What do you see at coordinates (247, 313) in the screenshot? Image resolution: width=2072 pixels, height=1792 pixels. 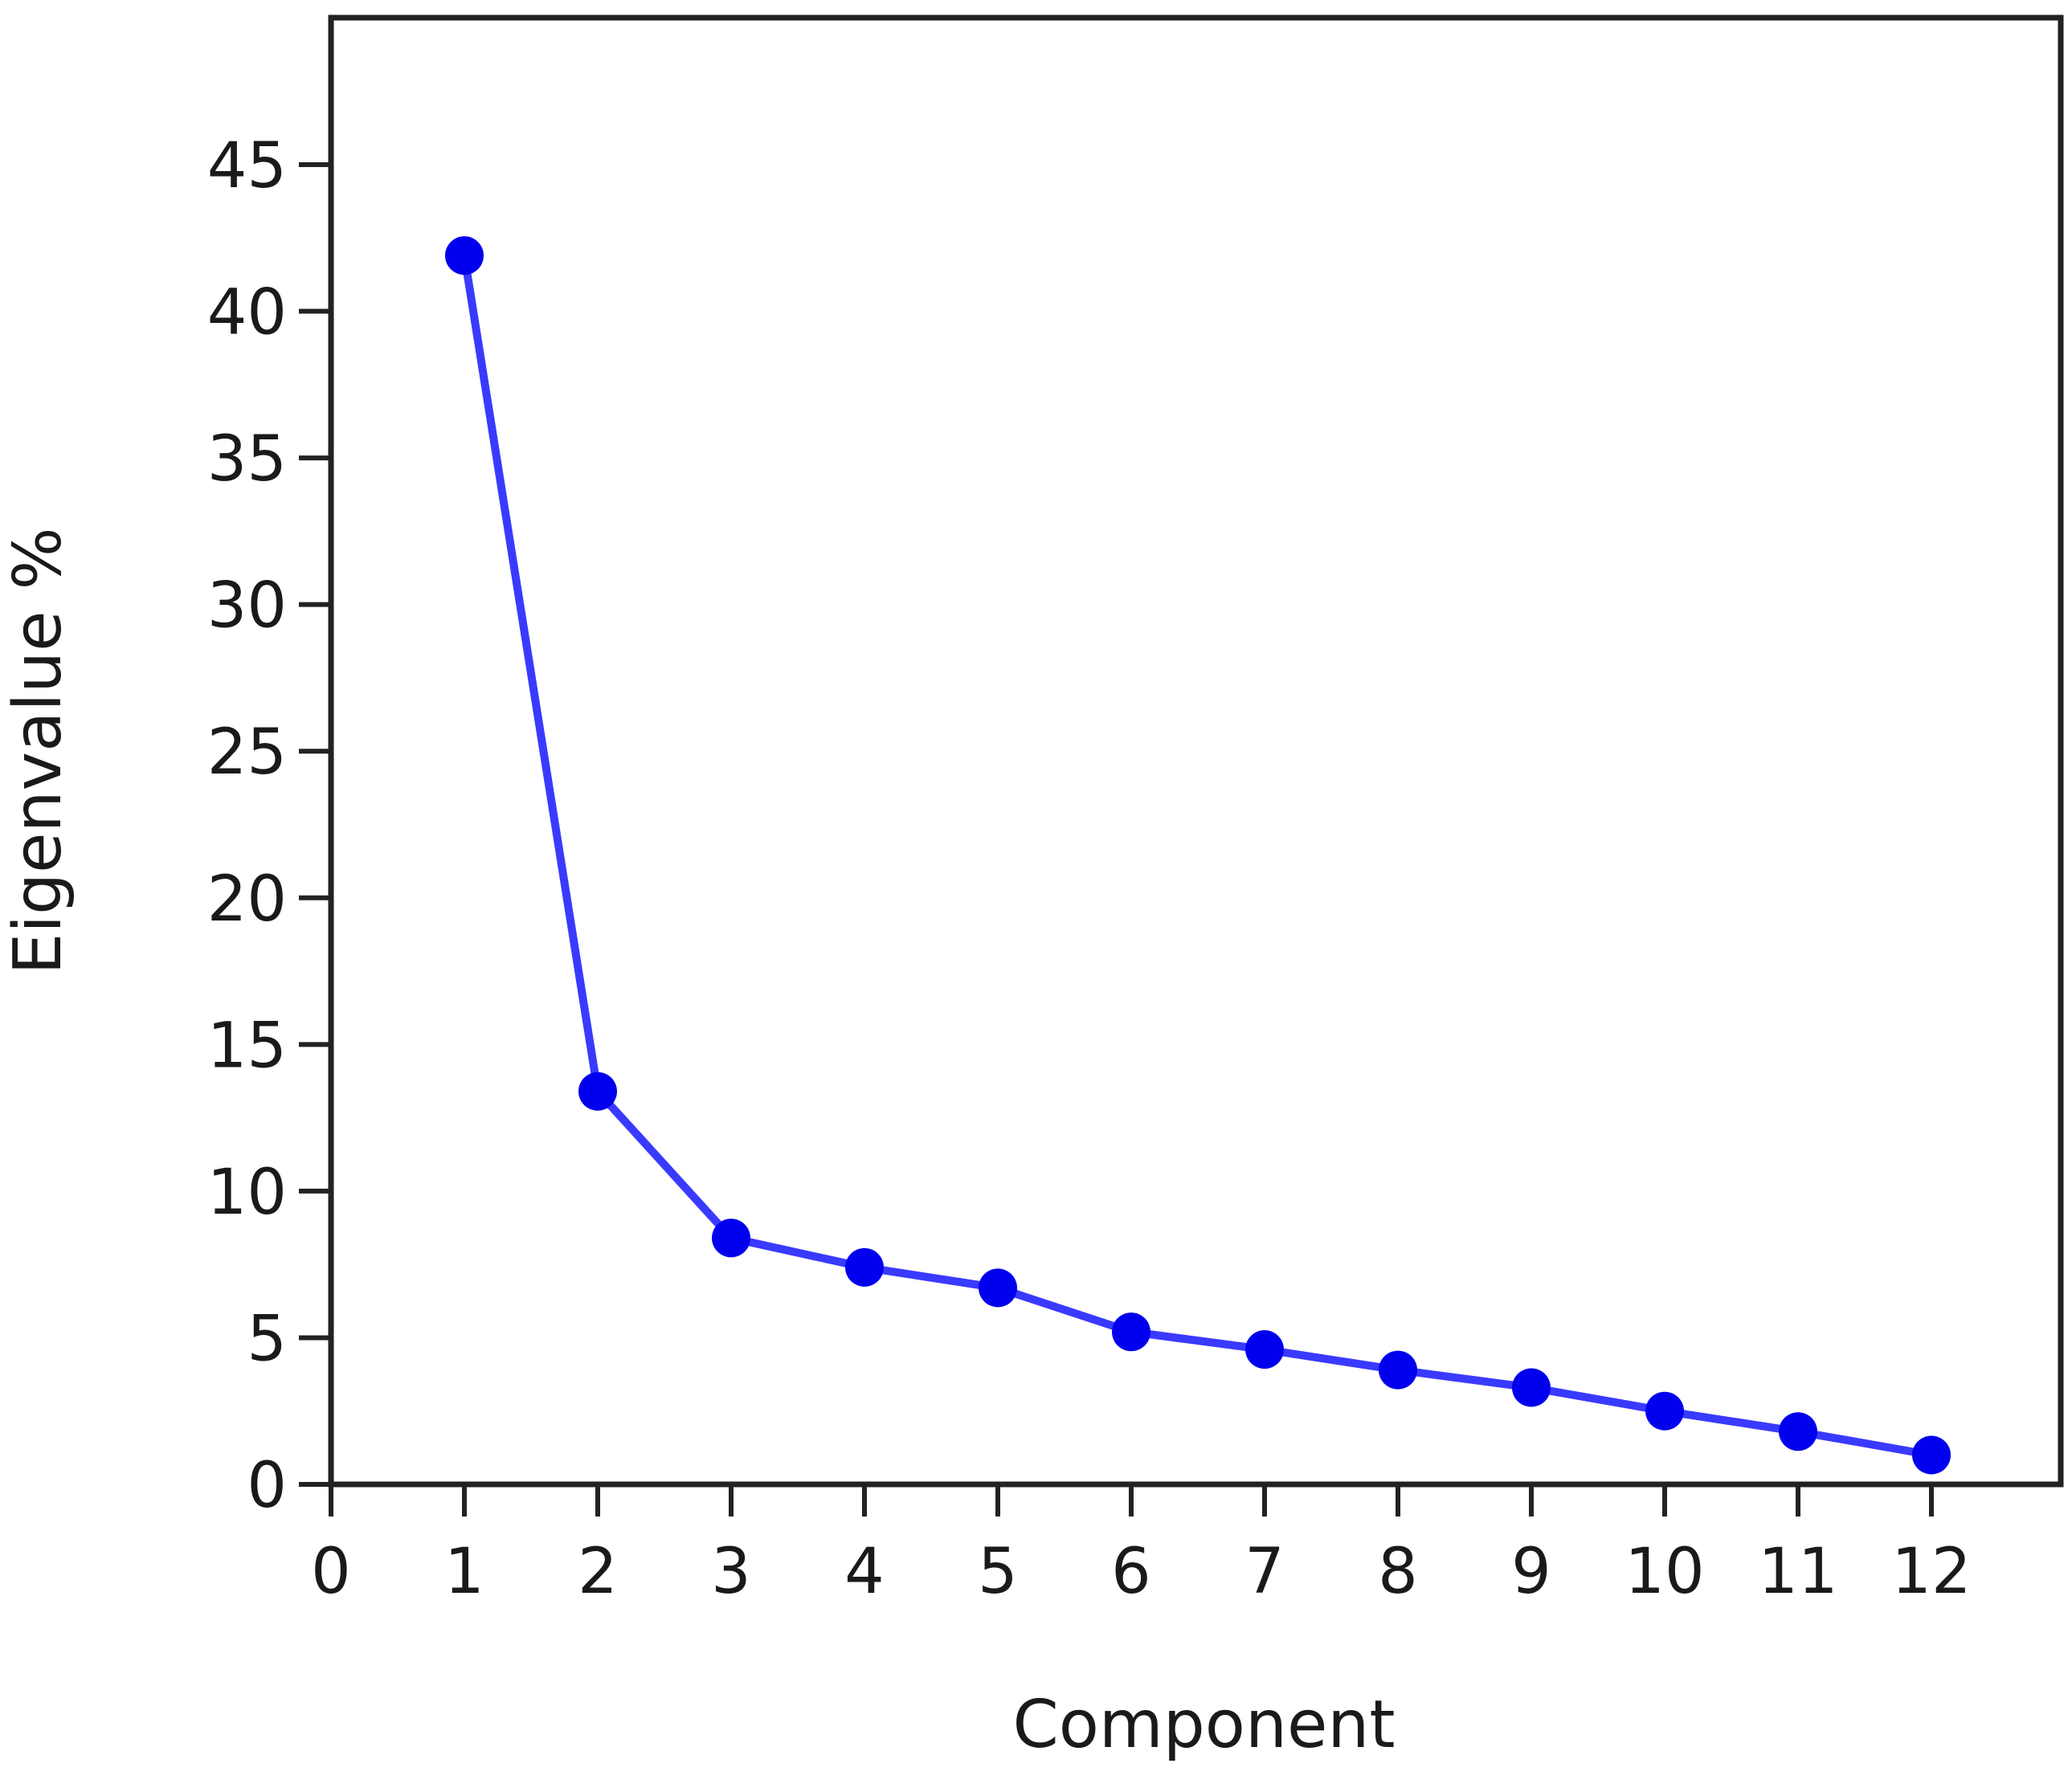 I see `y-tick-label: 40` at bounding box center [247, 313].